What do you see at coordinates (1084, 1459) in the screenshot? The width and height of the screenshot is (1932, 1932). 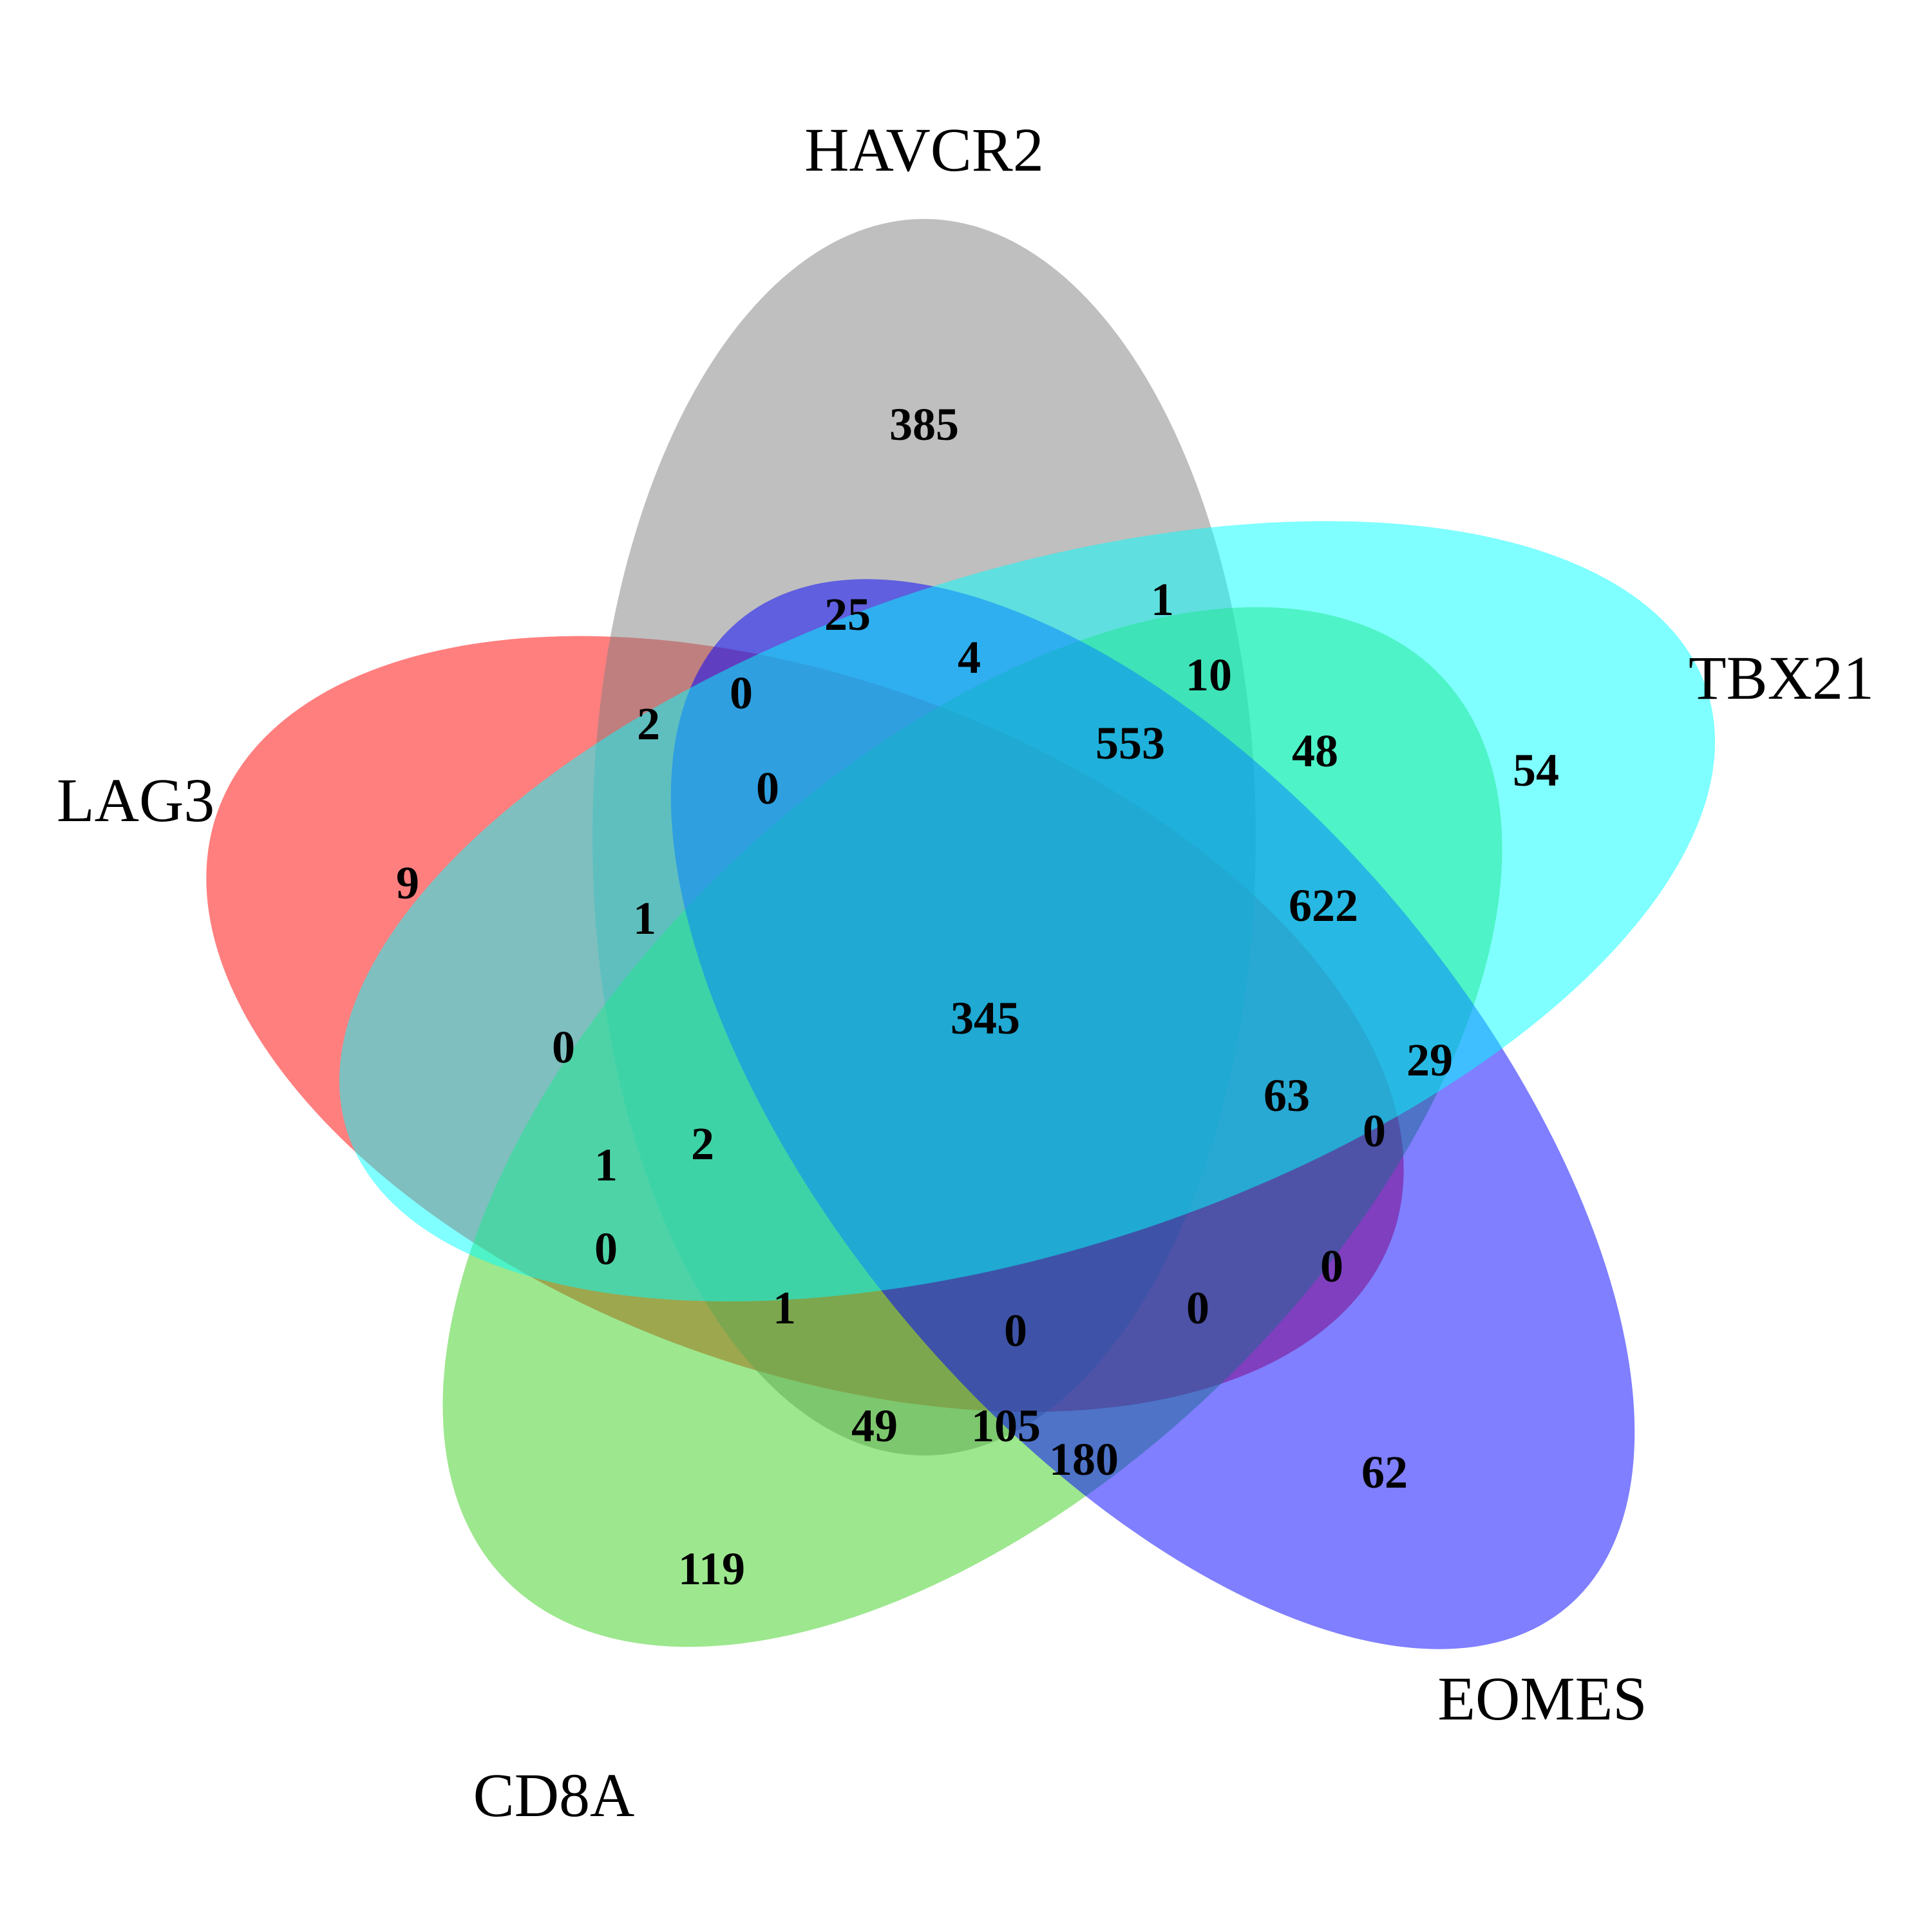 I see `count-region: 180` at bounding box center [1084, 1459].